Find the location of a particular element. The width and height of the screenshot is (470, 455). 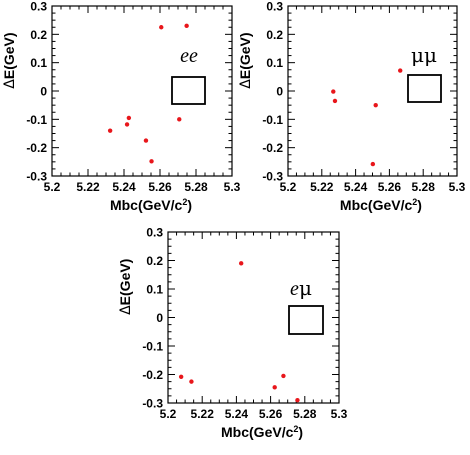

channel-label: μμ is located at coordinates (424, 55).